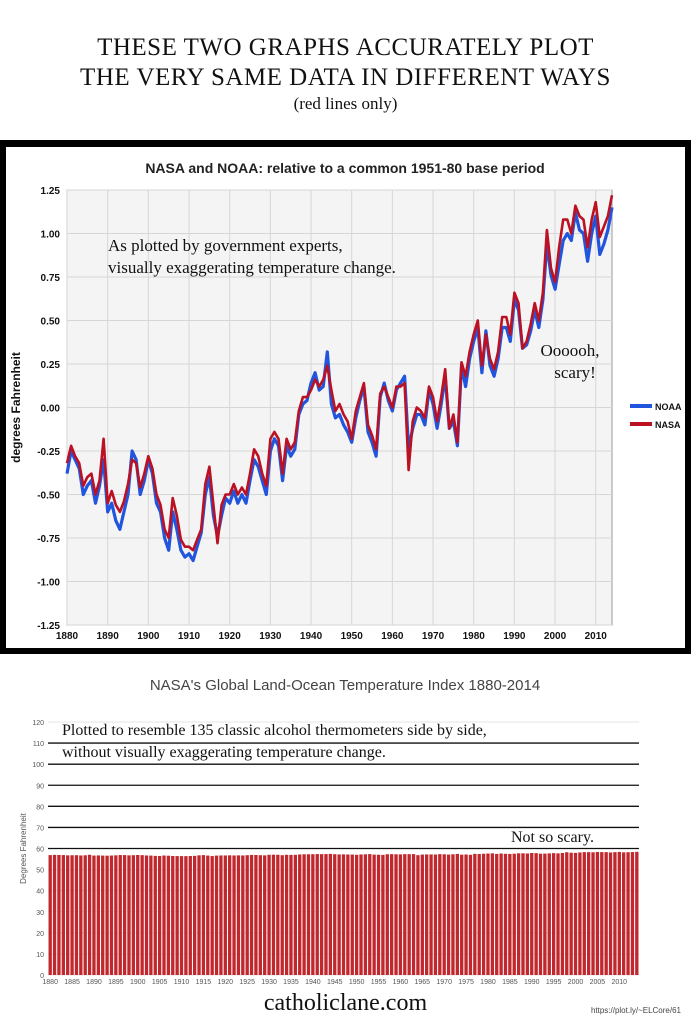 The width and height of the screenshot is (691, 1024). What do you see at coordinates (345, 1003) in the screenshot?
I see `footer-site: catholiclane.com` at bounding box center [345, 1003].